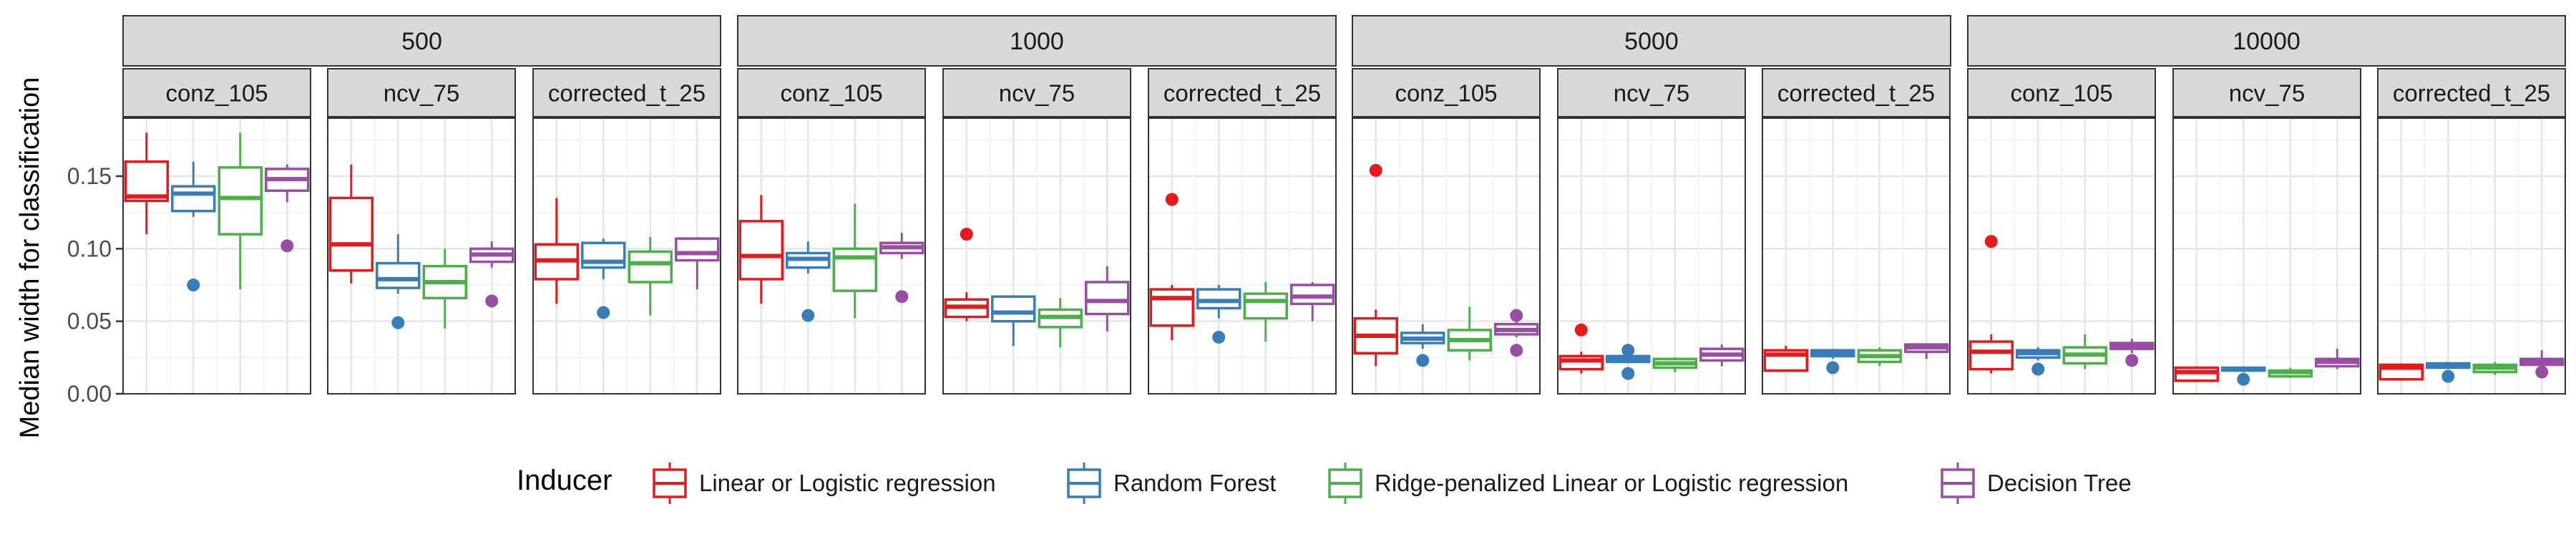  What do you see at coordinates (2059, 483) in the screenshot?
I see `legend-label: Decision Tree` at bounding box center [2059, 483].